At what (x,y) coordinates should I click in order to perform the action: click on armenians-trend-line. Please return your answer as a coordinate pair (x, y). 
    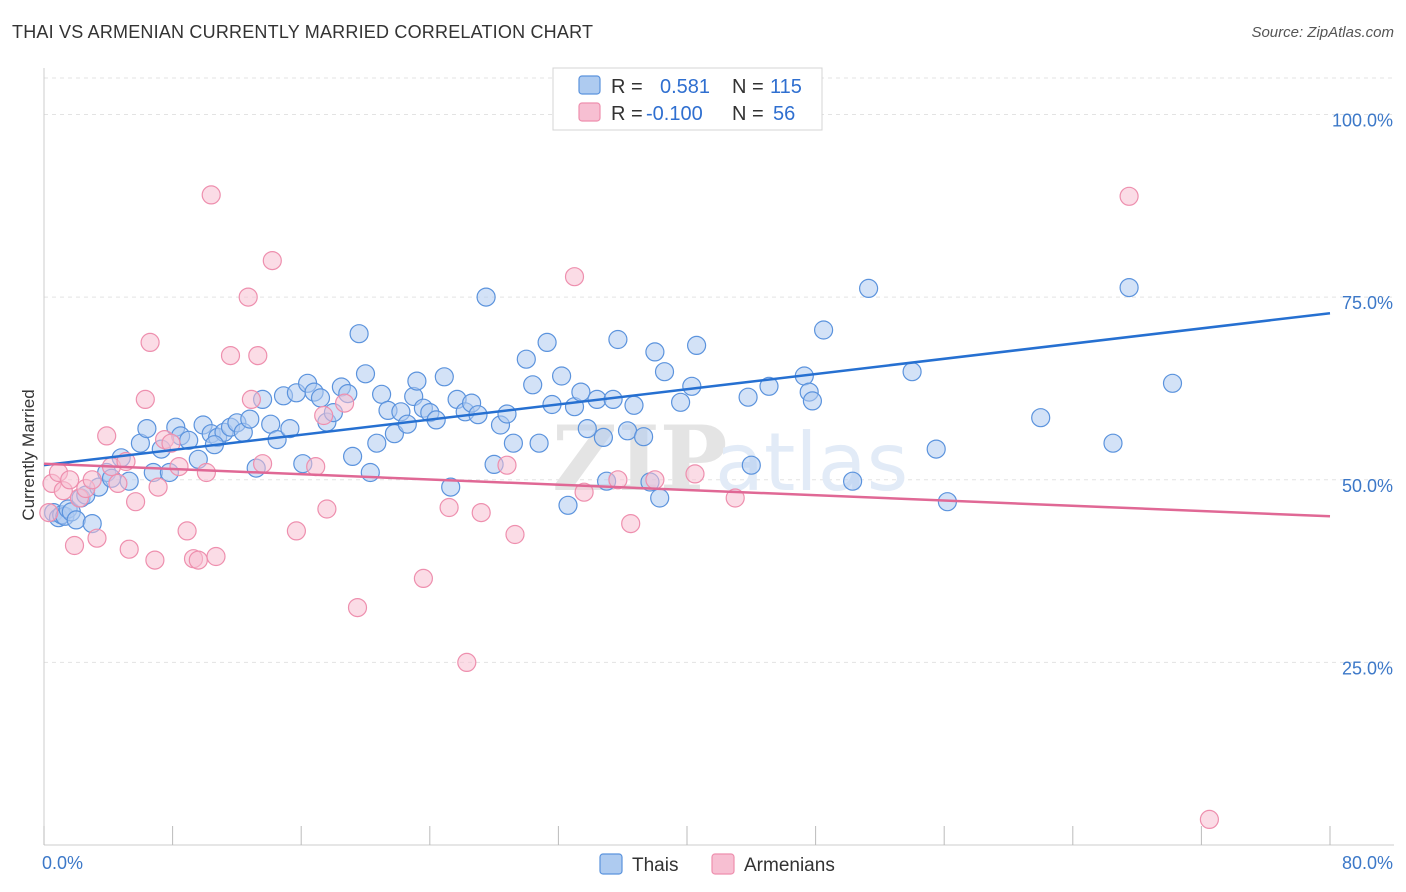
    Looking at the image, I should click on (687, 490).